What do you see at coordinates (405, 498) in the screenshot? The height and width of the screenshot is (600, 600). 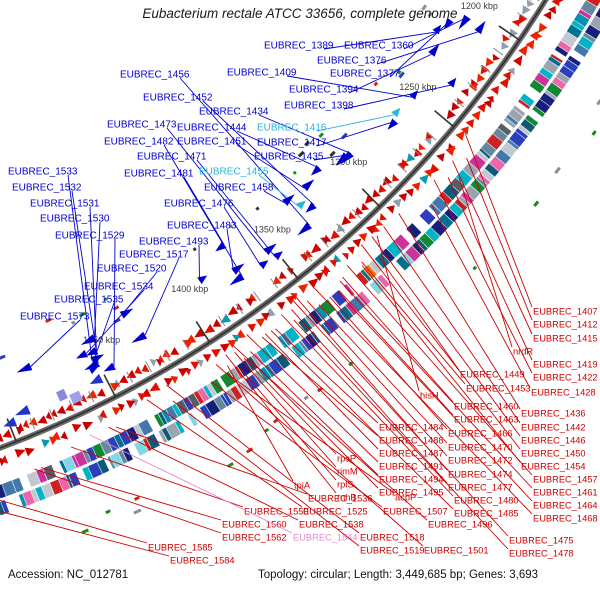 I see `gene-label: acpP` at bounding box center [405, 498].